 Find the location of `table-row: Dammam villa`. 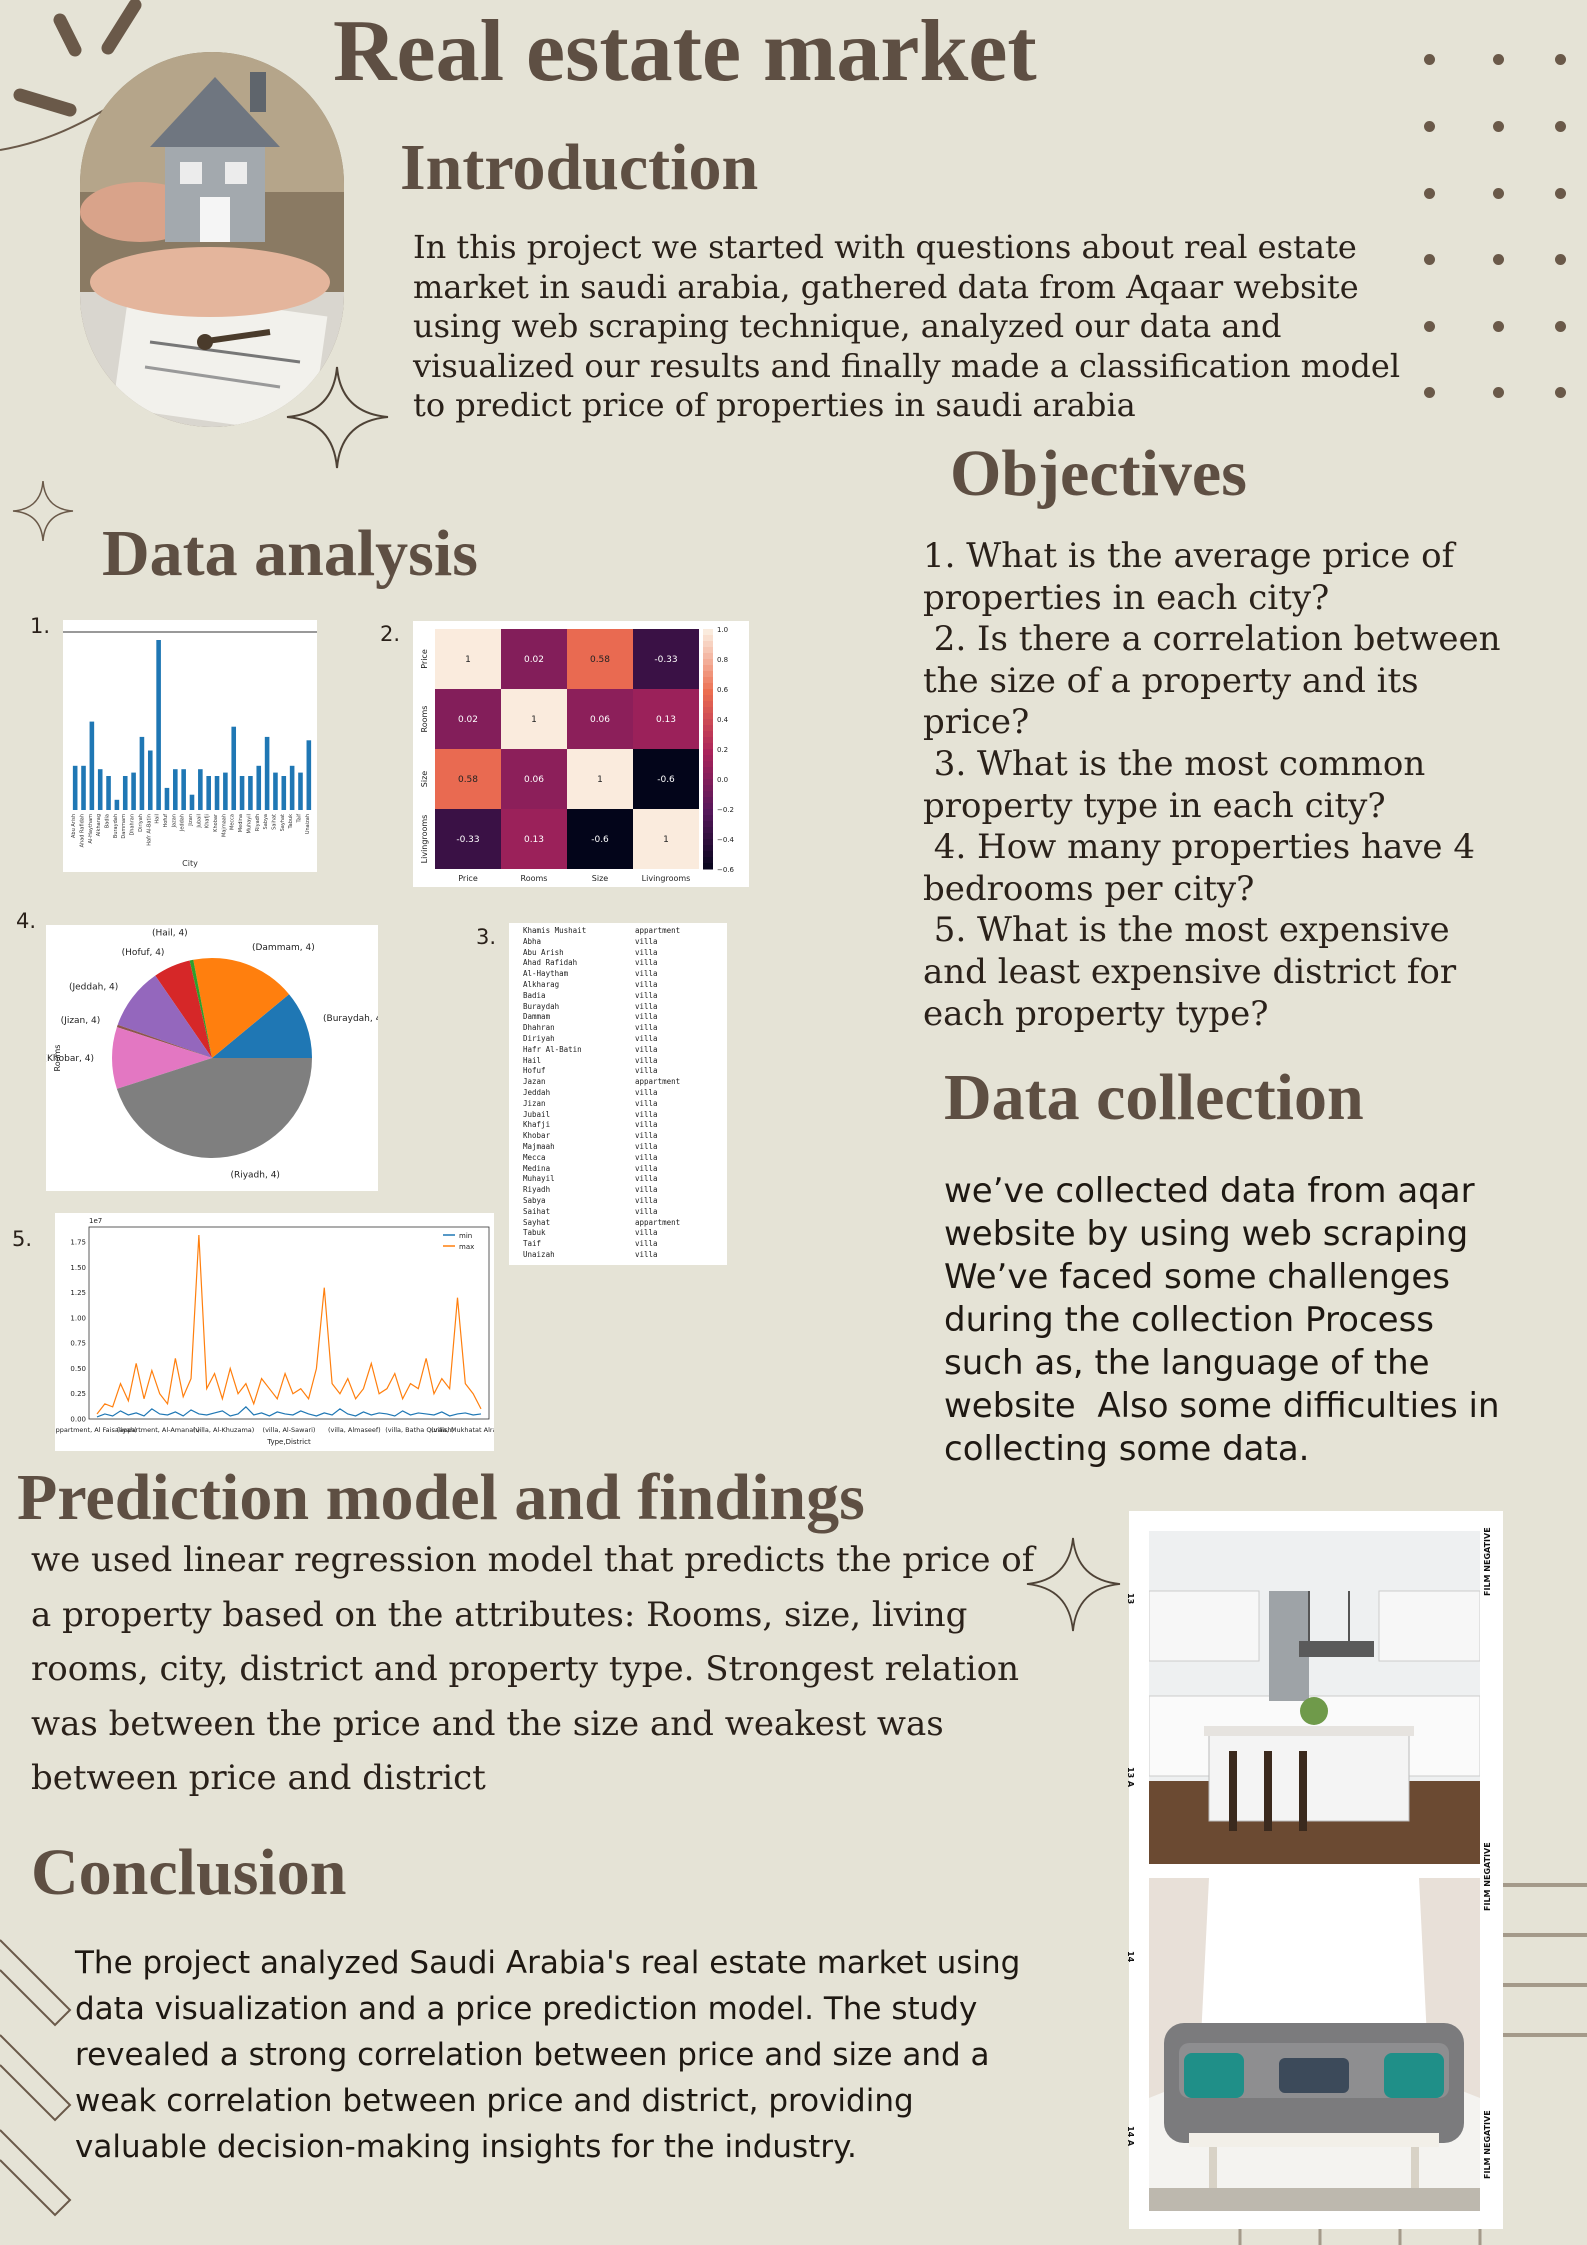

table-row: Dammam villa is located at coordinates (601, 1017).